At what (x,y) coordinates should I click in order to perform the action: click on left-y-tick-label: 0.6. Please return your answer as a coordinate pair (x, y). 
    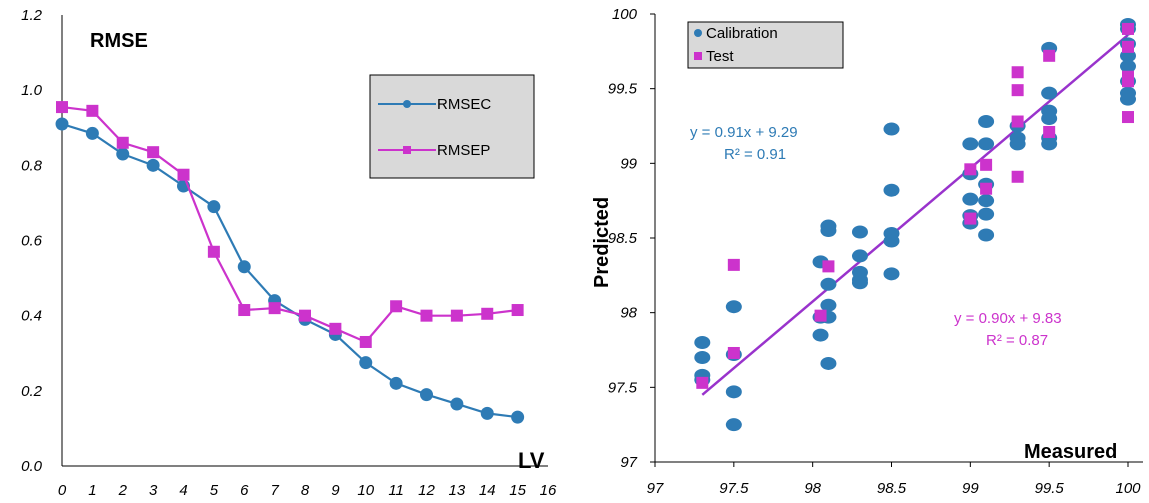
    Looking at the image, I should click on (32, 241).